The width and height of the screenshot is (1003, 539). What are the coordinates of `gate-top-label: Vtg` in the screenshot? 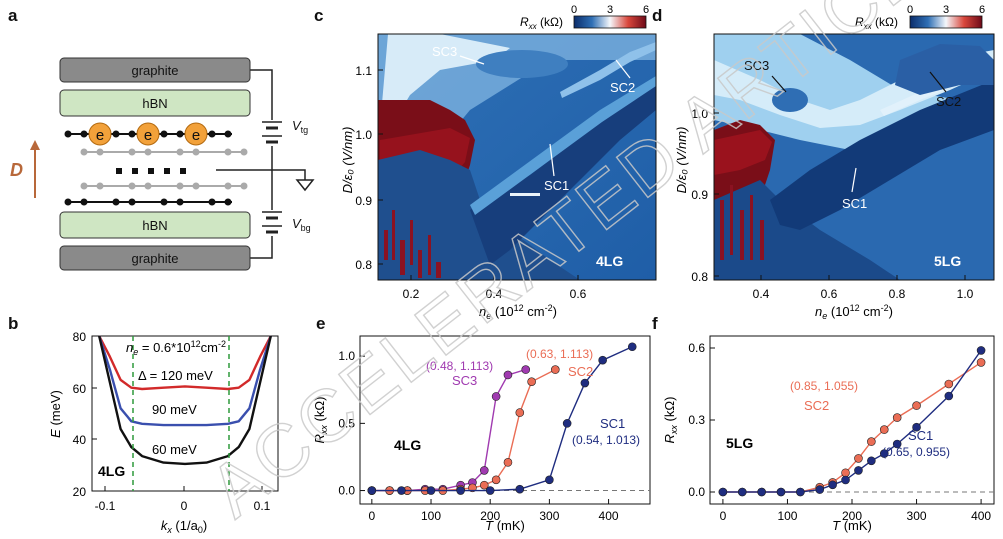 It's located at (300, 126).